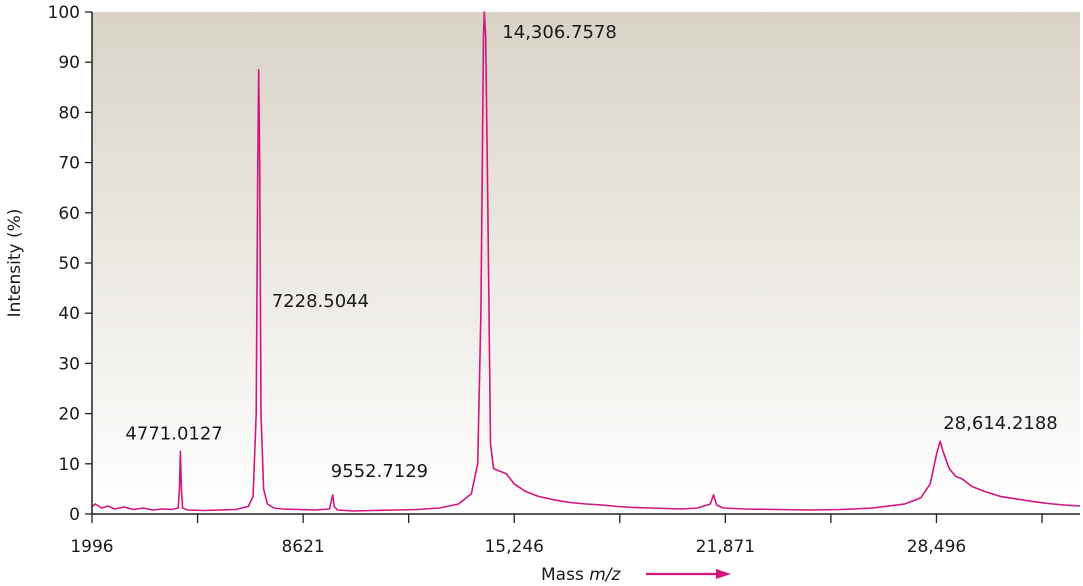 Image resolution: width=1083 pixels, height=586 pixels. Describe the element at coordinates (936, 547) in the screenshot. I see `x-tick-label: 28,496` at that location.